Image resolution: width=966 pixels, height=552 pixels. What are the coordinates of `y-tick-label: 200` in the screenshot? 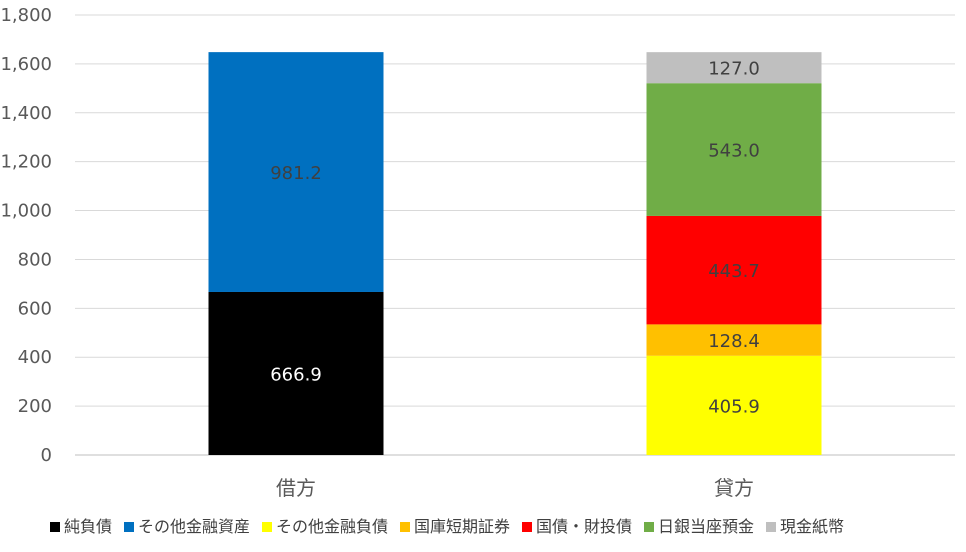 It's located at (35, 406).